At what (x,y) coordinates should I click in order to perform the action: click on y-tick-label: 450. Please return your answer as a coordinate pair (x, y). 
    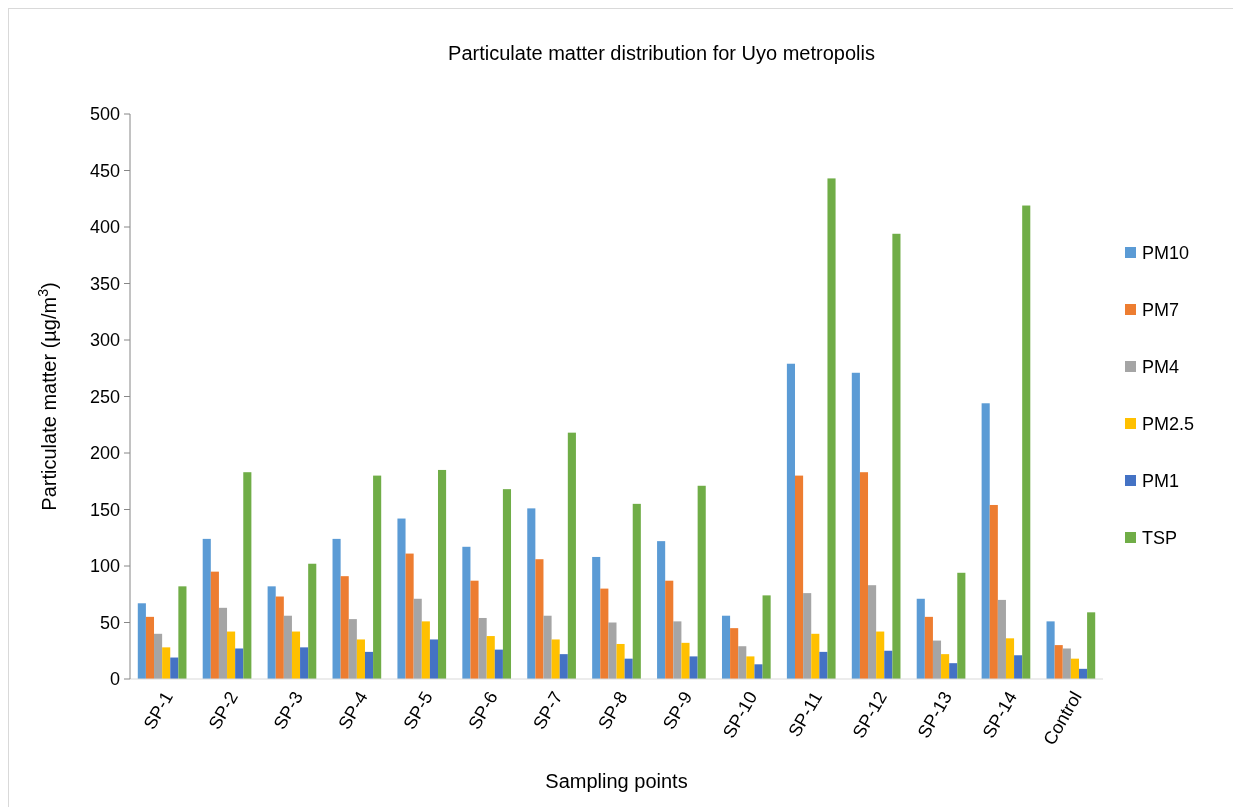
    Looking at the image, I should click on (104, 170).